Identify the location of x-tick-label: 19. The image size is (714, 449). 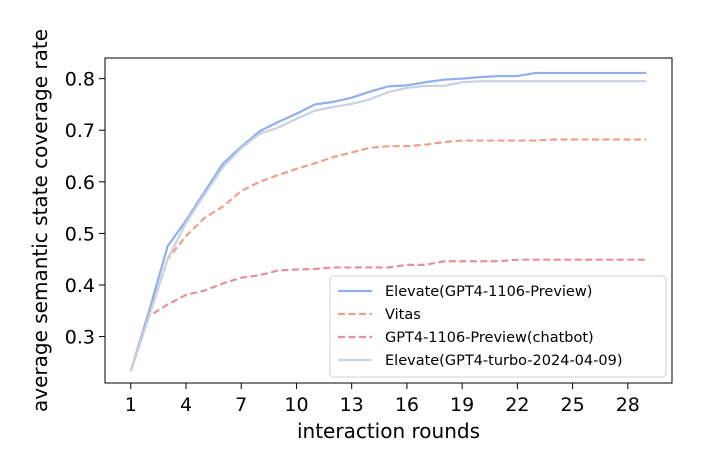
(462, 405).